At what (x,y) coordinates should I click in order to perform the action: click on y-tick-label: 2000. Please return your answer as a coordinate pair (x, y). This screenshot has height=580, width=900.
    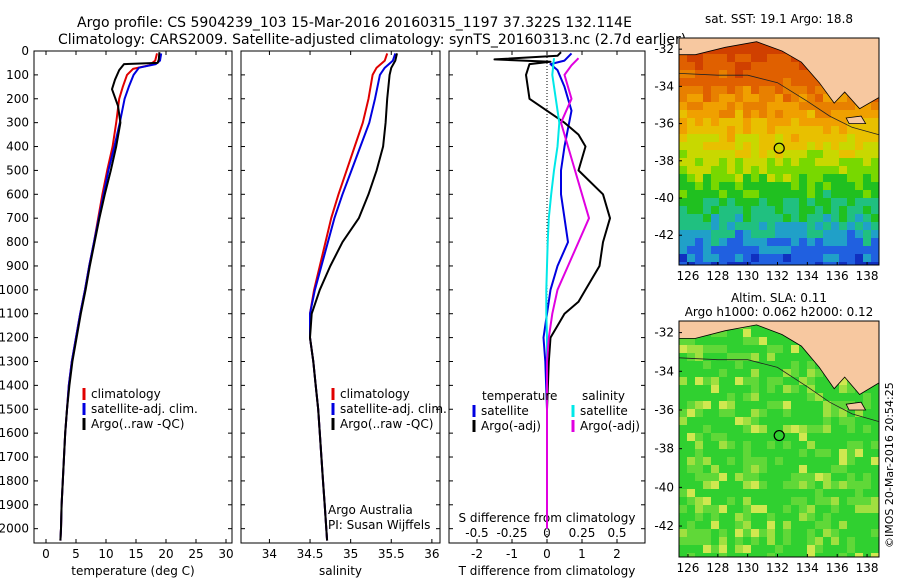
    Looking at the image, I should click on (14, 529).